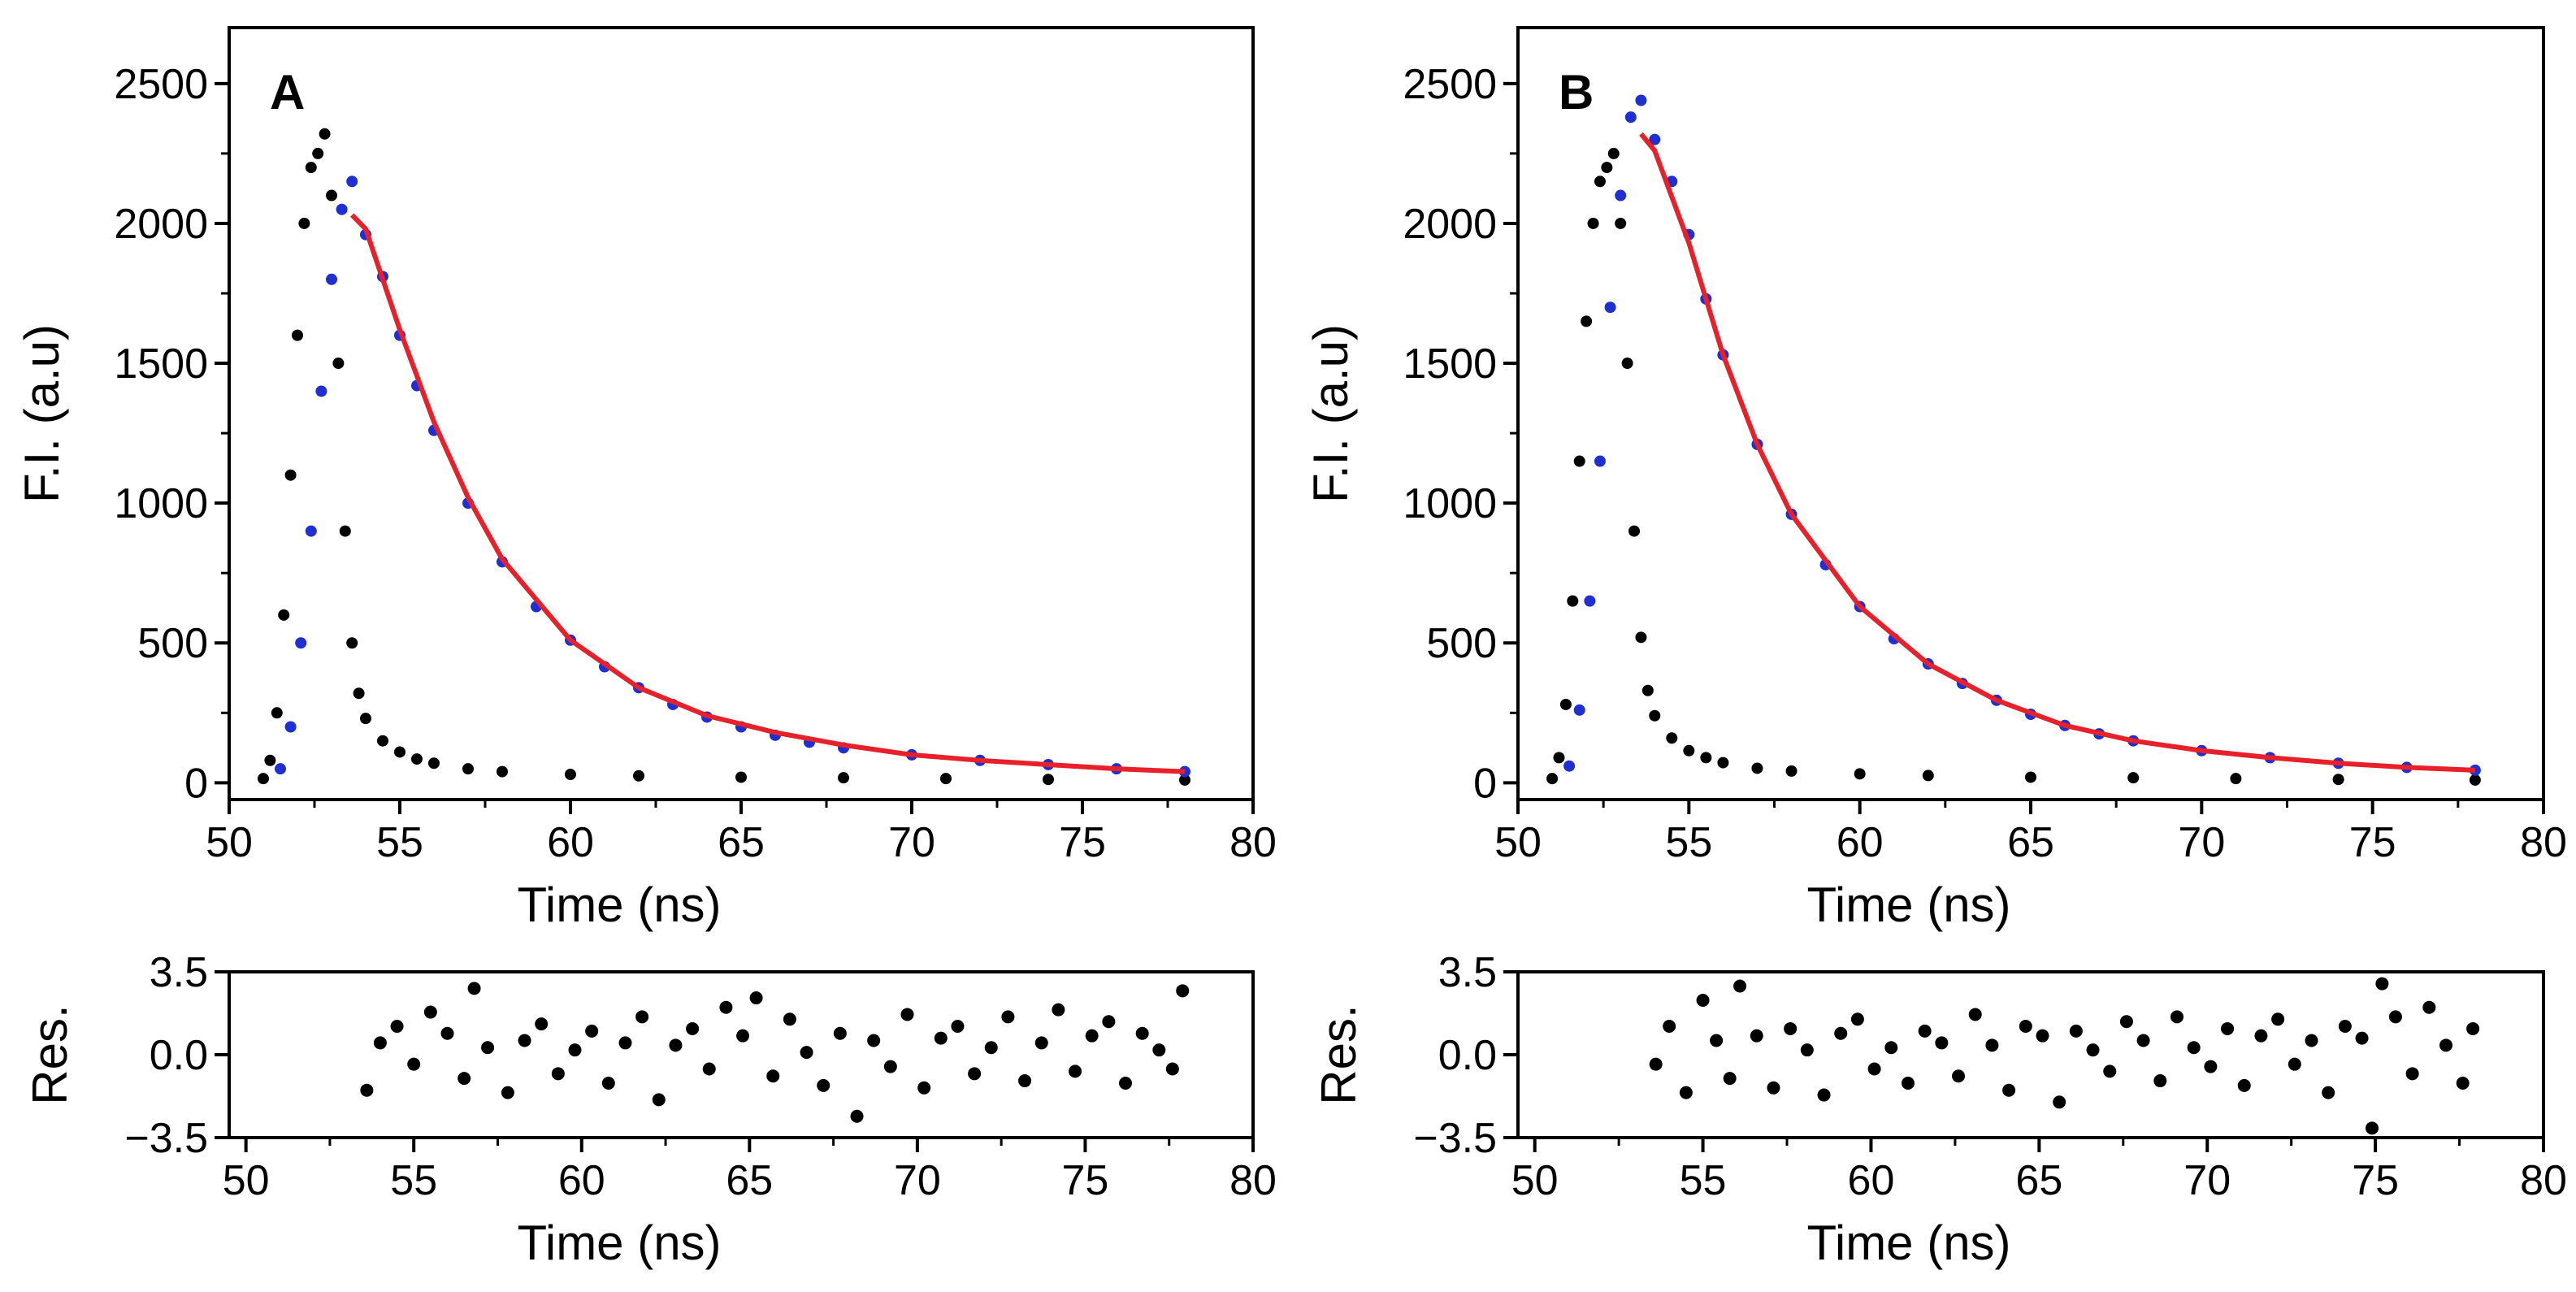 This screenshot has height=1292, width=2576. Describe the element at coordinates (1467, 972) in the screenshot. I see `y-tick-label: 3.5` at that location.